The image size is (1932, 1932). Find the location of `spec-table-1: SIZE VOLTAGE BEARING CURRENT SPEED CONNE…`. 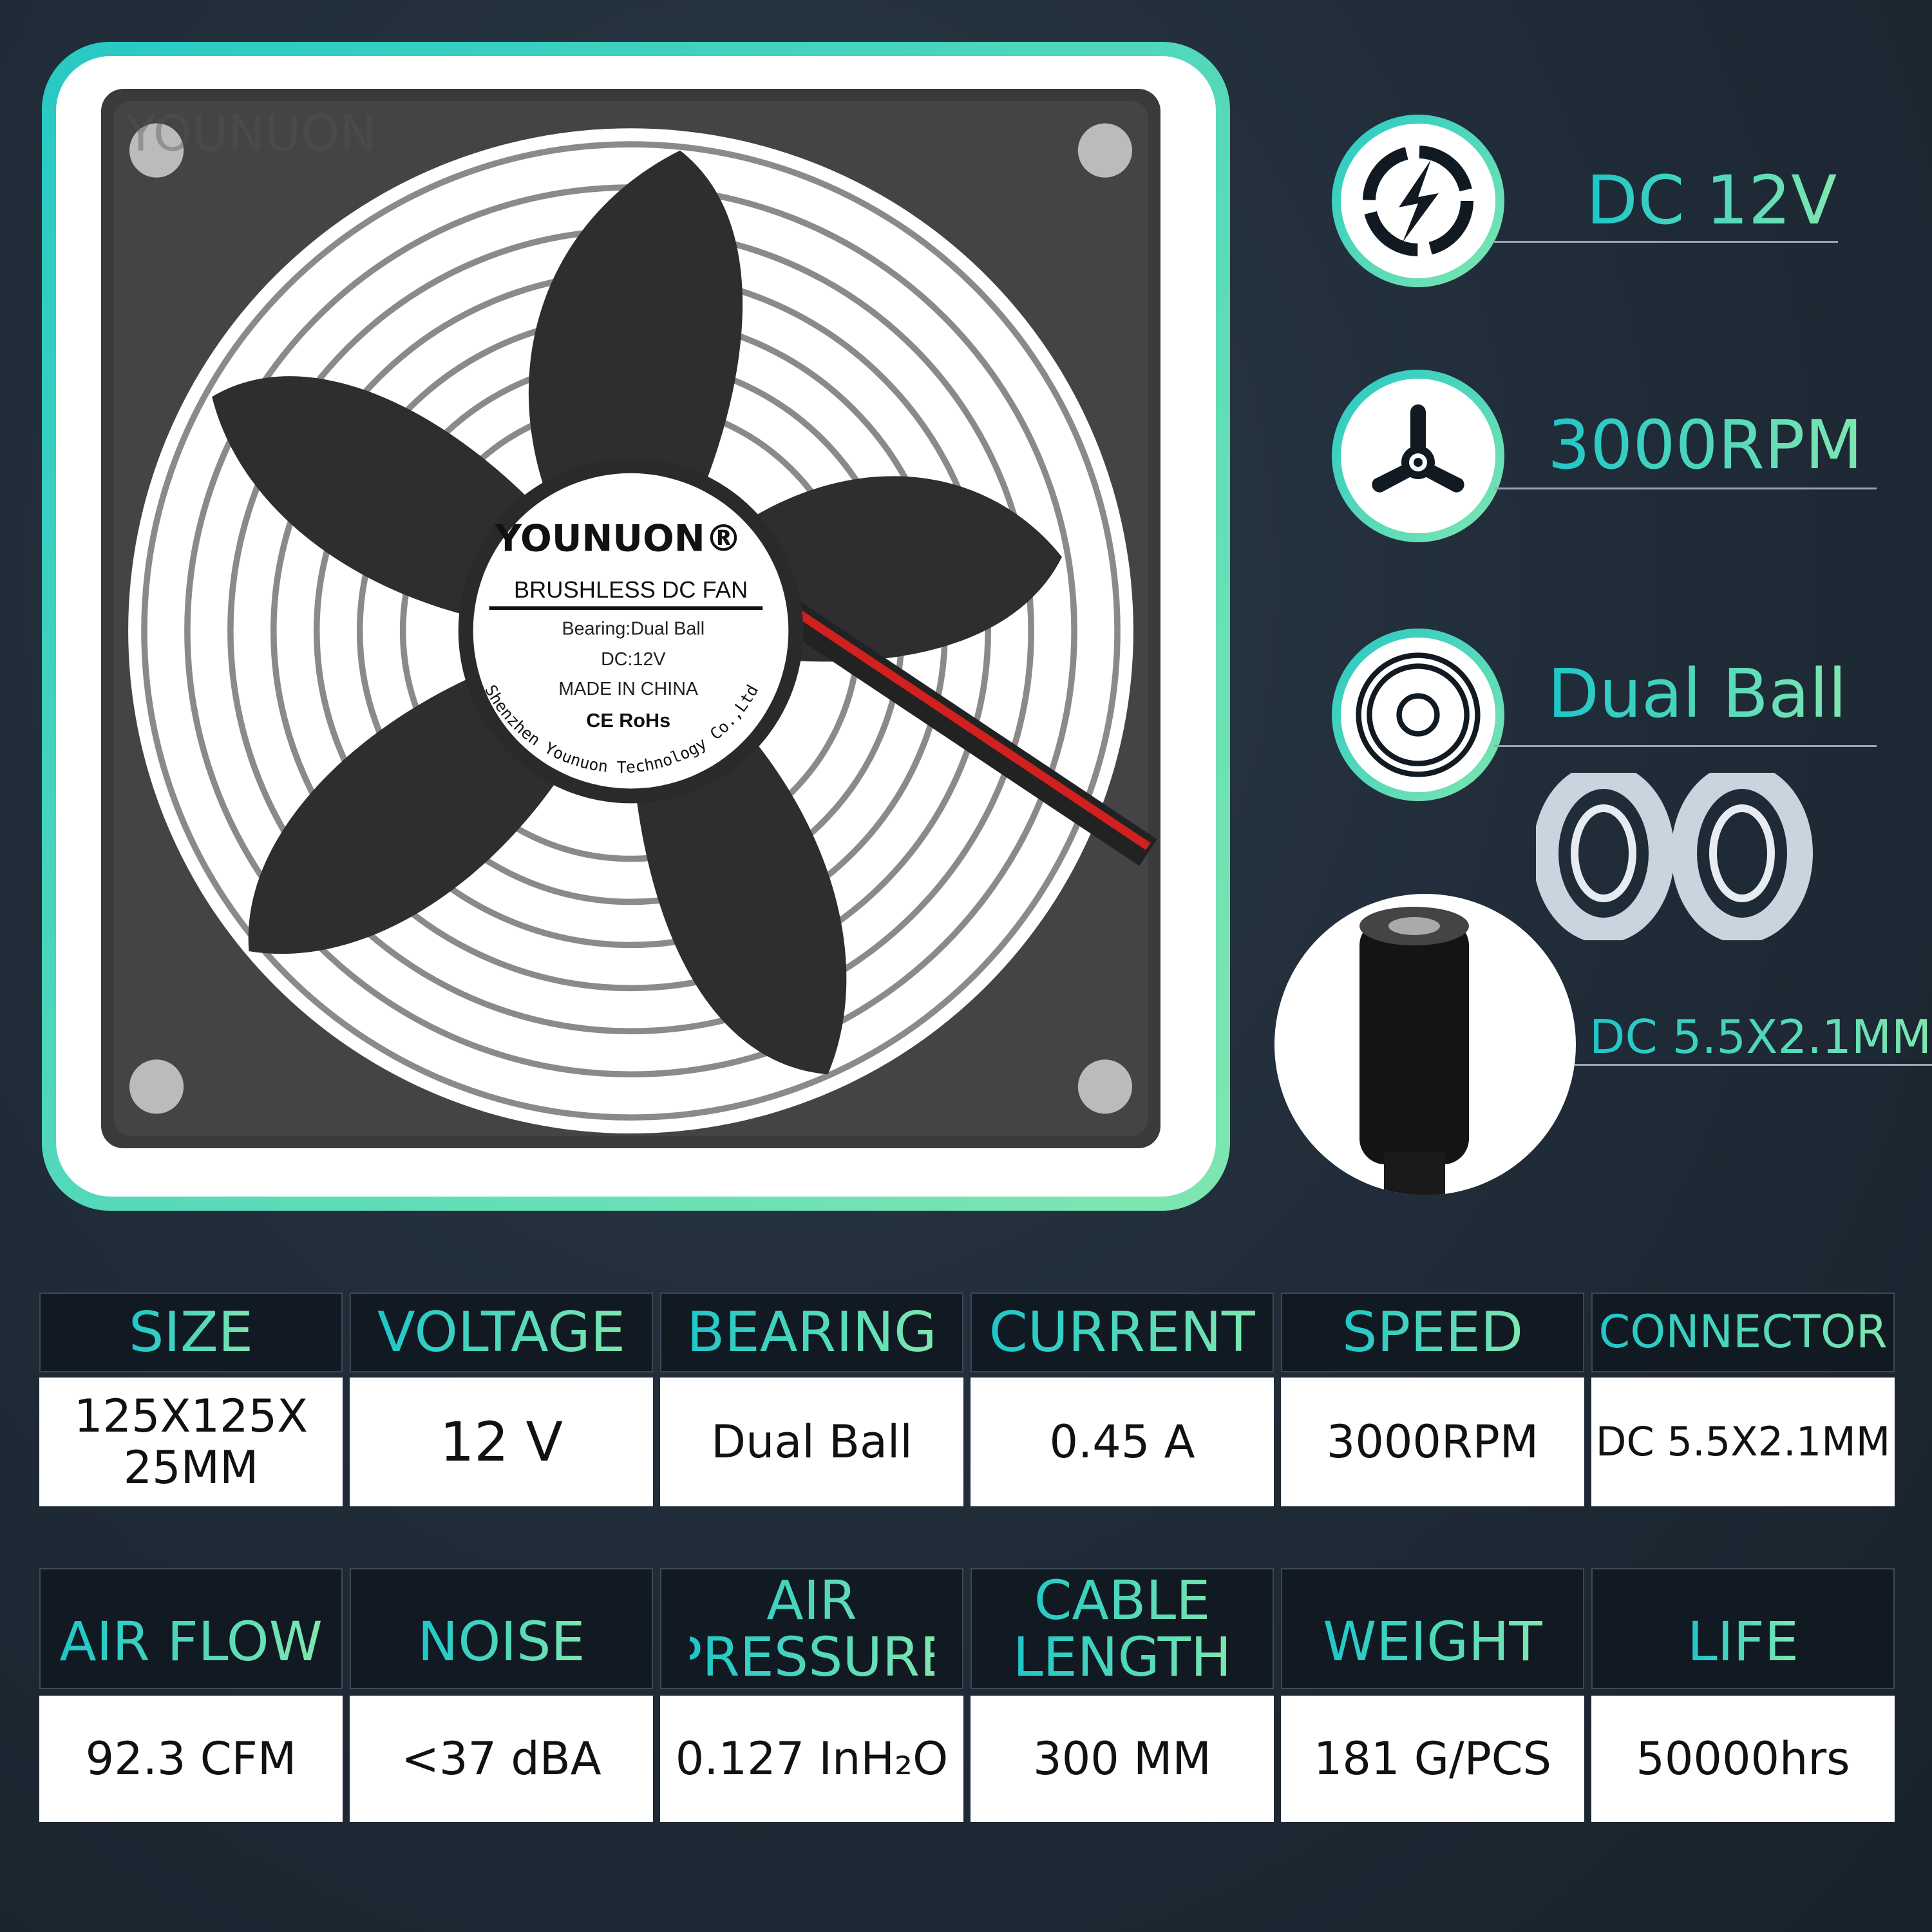

spec-table-1: SIZE VOLTAGE BEARING CURRENT SPEED CONNE… is located at coordinates (967, 1399).